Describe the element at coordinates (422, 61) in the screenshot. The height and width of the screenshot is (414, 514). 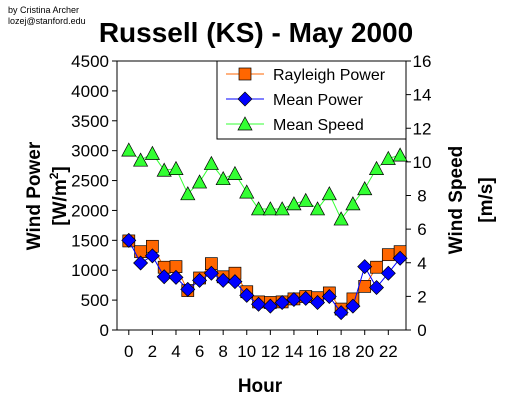
I see `y-right-tick-label: 16` at that location.